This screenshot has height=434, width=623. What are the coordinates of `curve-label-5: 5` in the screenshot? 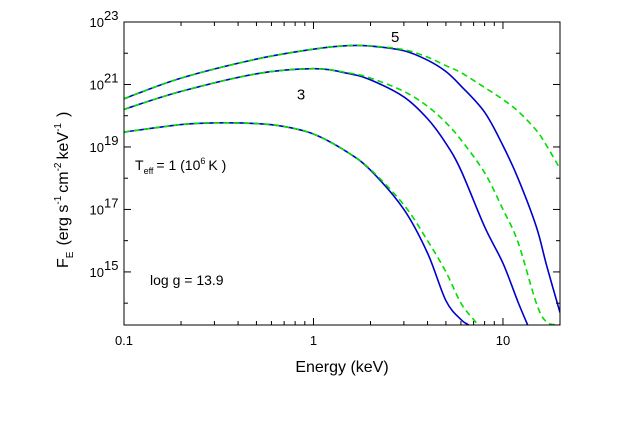 It's located at (395, 37).